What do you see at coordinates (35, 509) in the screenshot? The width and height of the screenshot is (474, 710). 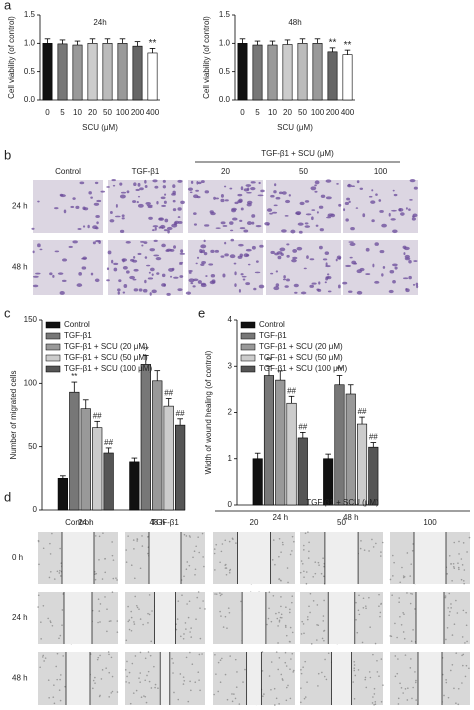 I see `y-tick-label: 0` at bounding box center [35, 509].